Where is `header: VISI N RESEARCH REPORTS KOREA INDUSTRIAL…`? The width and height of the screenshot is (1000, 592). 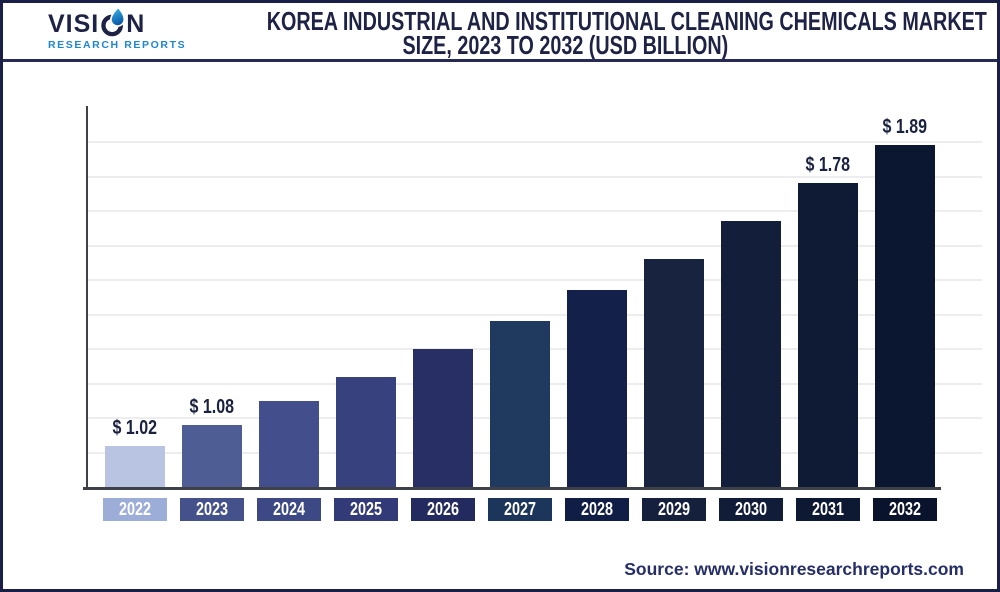
header: VISI N RESEARCH REPORTS KOREA INDUSTRIAL… is located at coordinates (500, 31).